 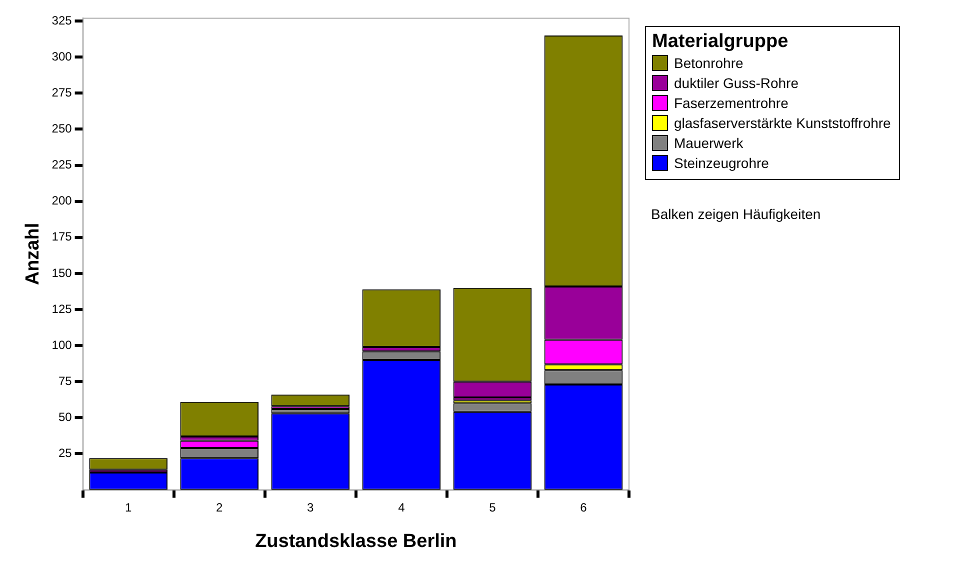 What do you see at coordinates (62, 309) in the screenshot?
I see `y-tick-label: 125` at bounding box center [62, 309].